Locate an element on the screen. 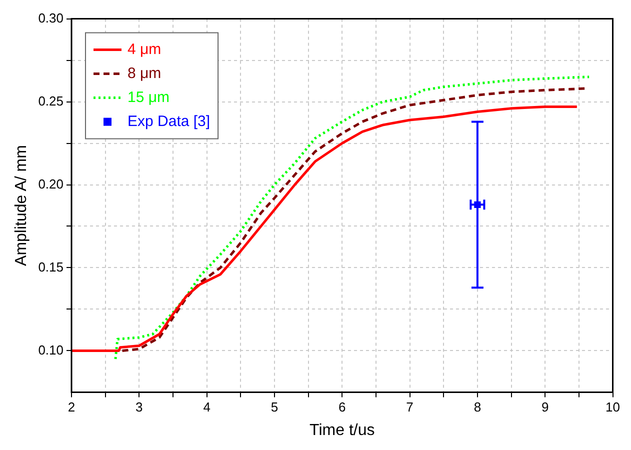 This screenshot has width=631, height=450. x-tick-label: 4 is located at coordinates (206, 407).